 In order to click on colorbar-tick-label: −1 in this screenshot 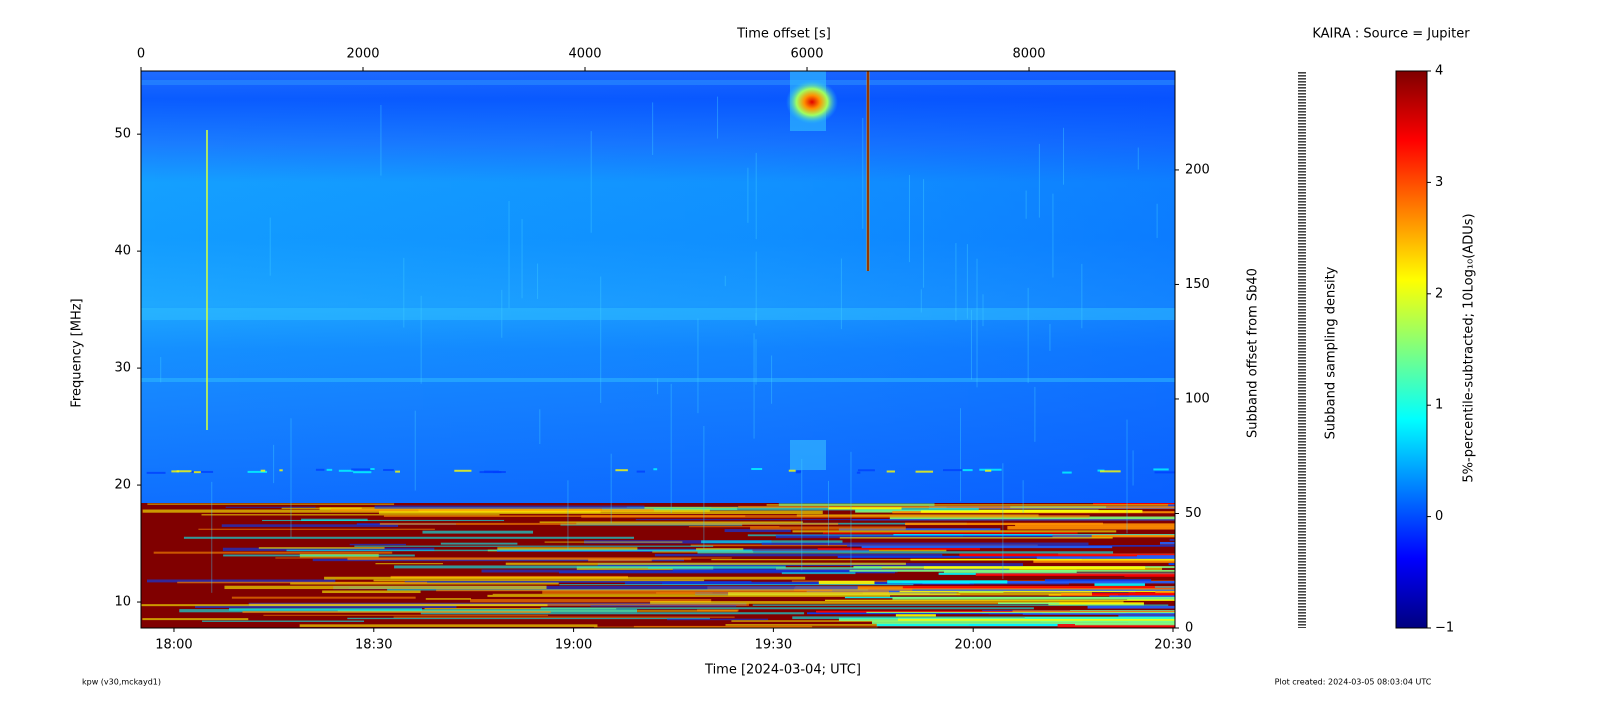, I will do `click(1444, 628)`.